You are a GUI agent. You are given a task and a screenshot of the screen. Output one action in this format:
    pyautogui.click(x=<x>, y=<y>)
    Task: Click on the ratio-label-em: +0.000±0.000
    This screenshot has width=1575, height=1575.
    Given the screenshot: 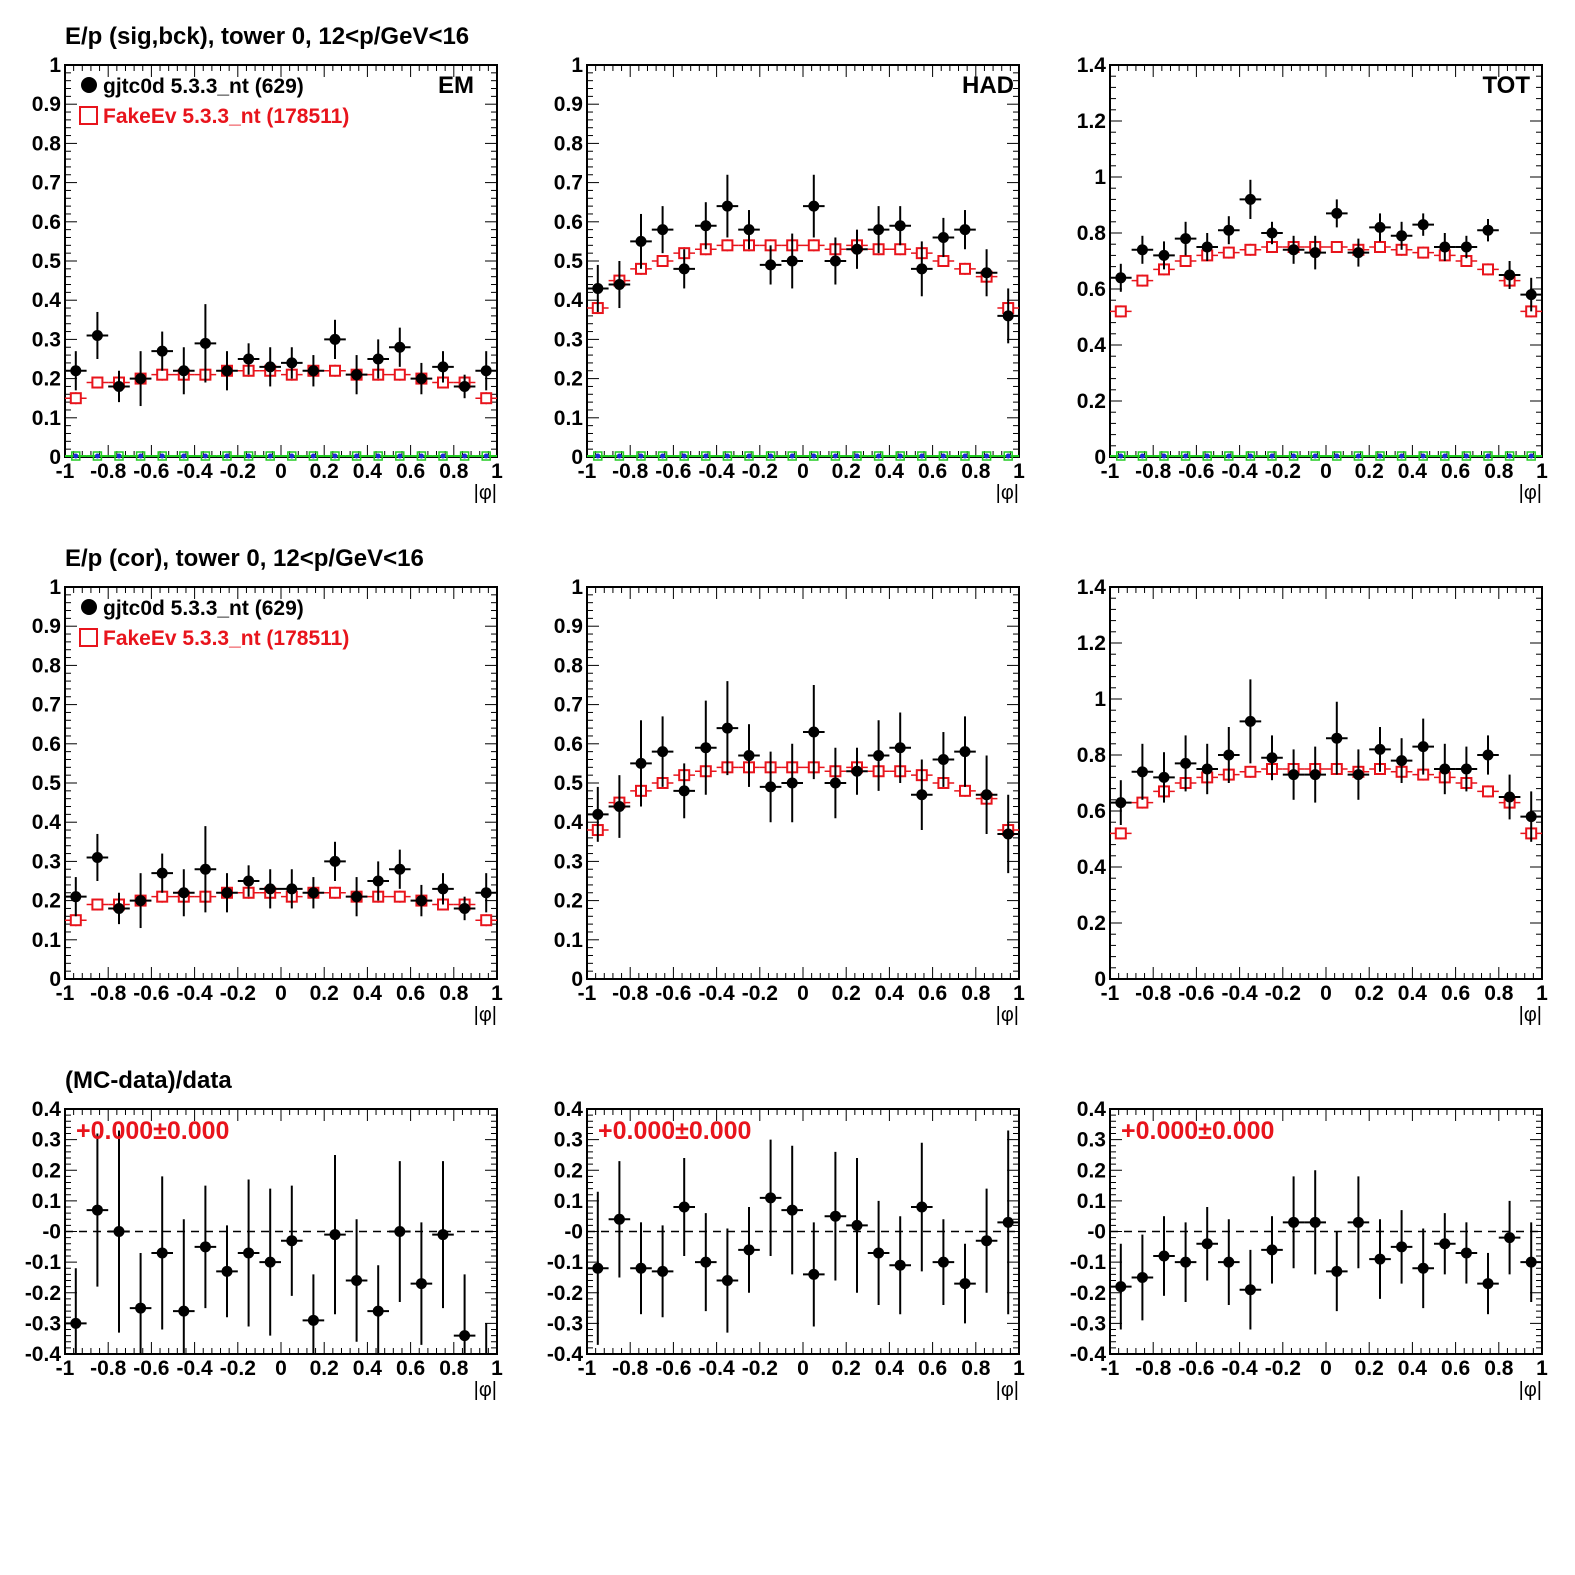 What is the action you would take?
    pyautogui.click(x=152, y=1131)
    